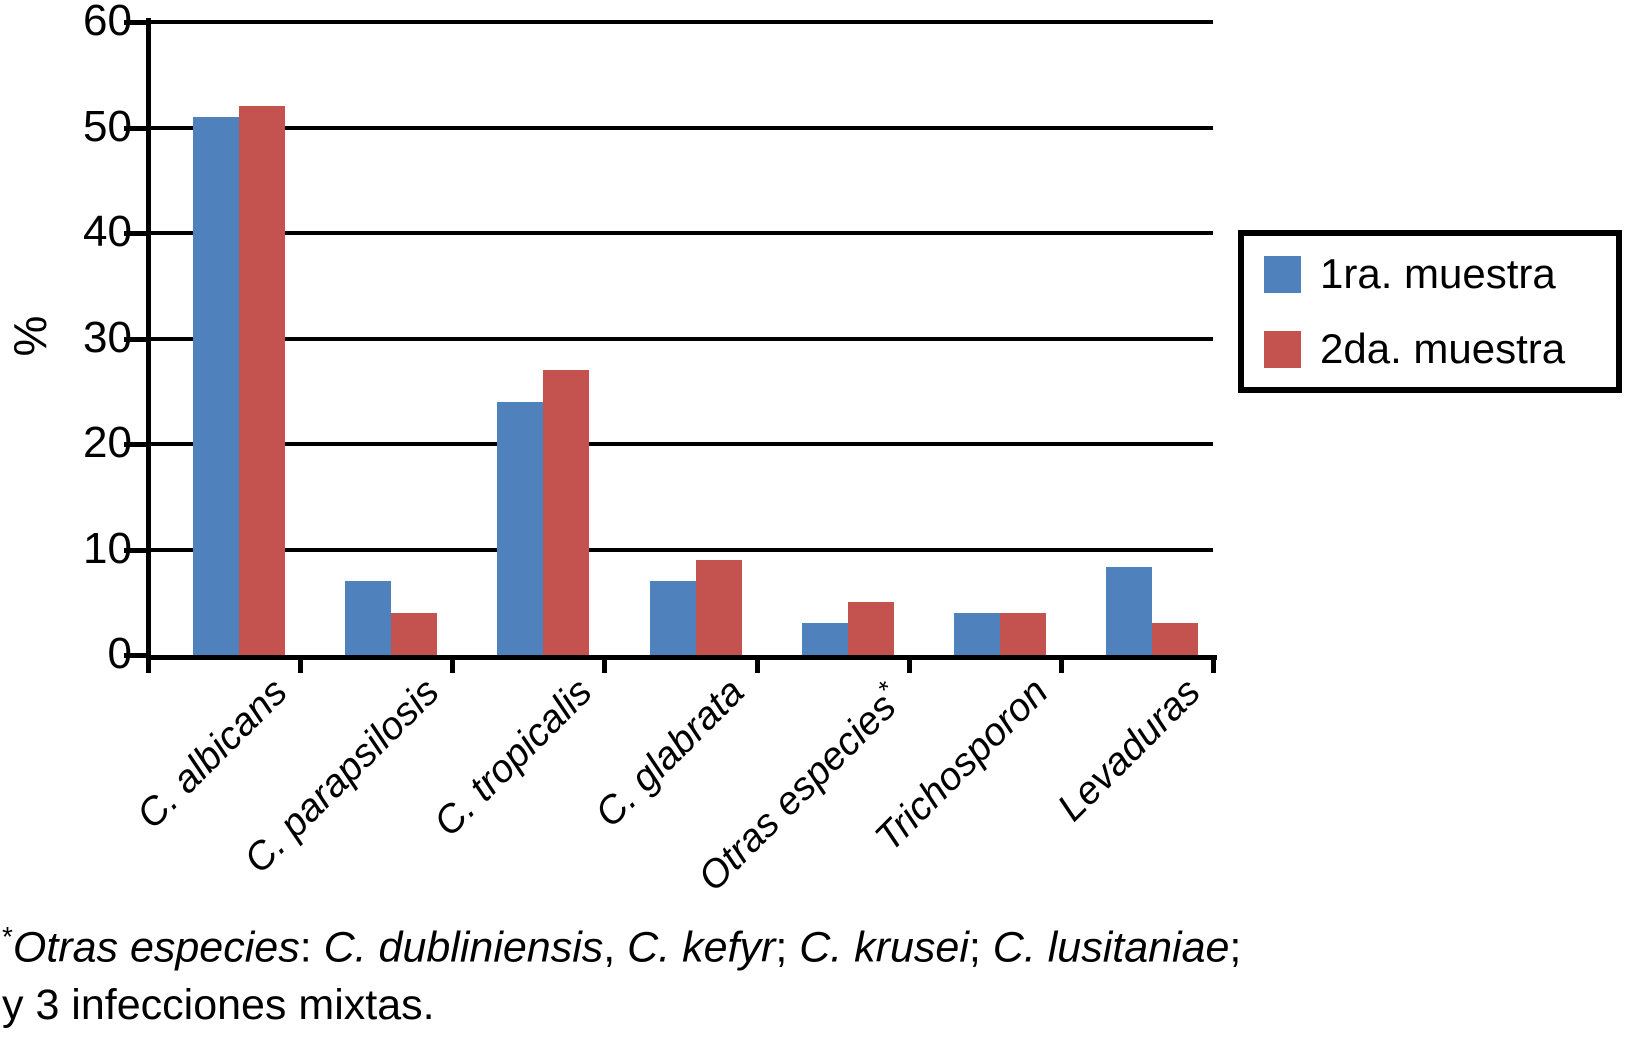 This screenshot has width=1626, height=1046. Describe the element at coordinates (463, 947) in the screenshot. I see `footnote-segment: C. dubliniensis` at that location.